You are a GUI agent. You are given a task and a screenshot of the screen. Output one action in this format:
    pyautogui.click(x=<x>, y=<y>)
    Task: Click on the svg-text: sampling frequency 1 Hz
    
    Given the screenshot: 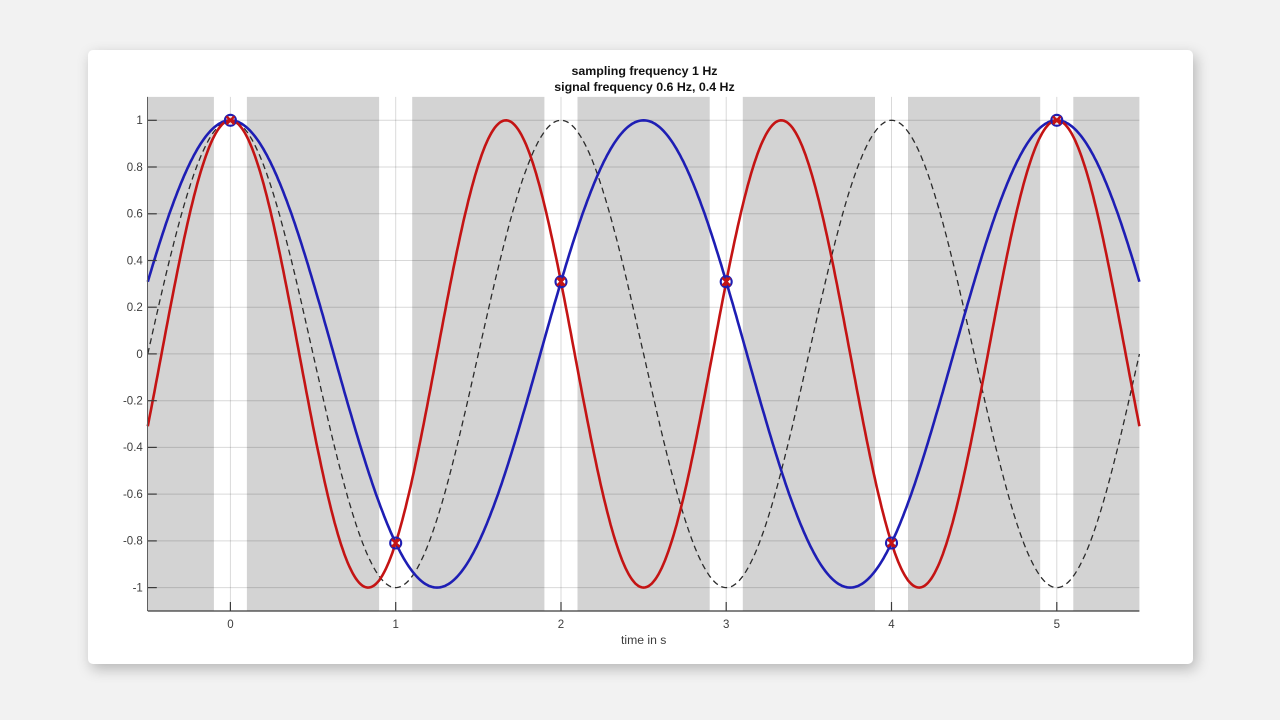 What is the action you would take?
    pyautogui.click(x=645, y=71)
    